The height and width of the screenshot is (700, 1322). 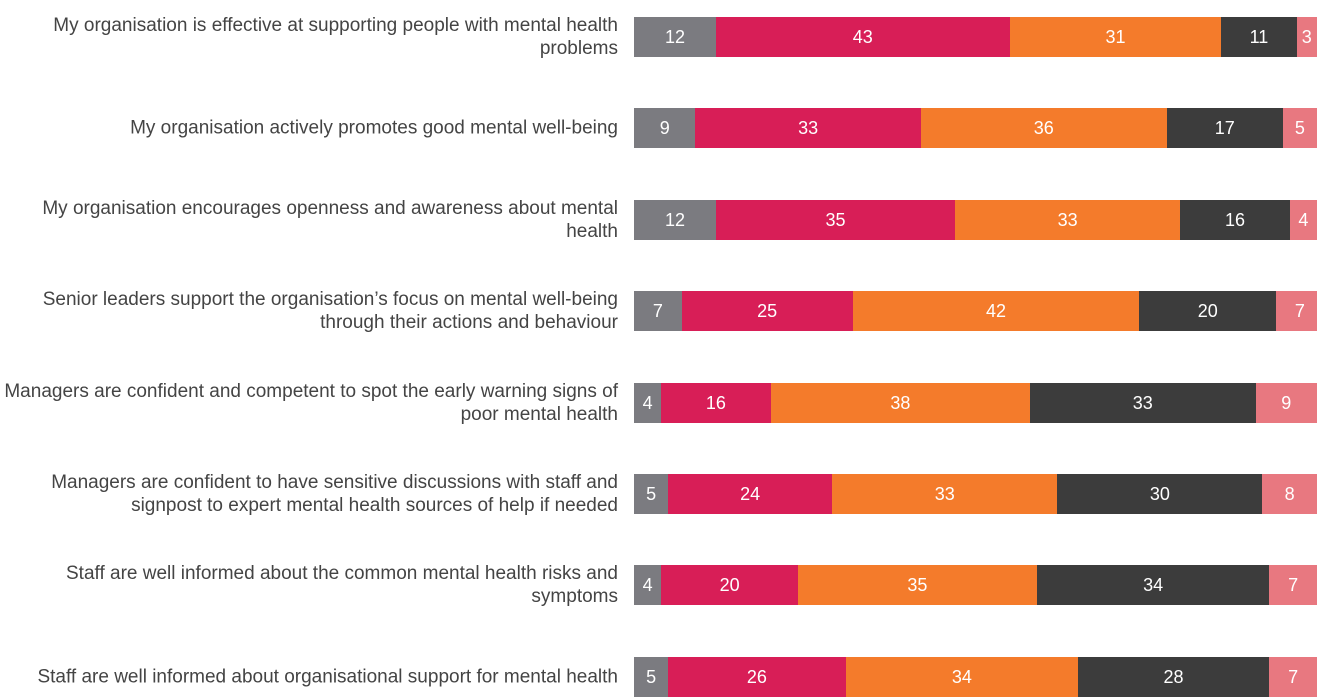 I want to click on value-label: 3, so click(x=1306, y=37).